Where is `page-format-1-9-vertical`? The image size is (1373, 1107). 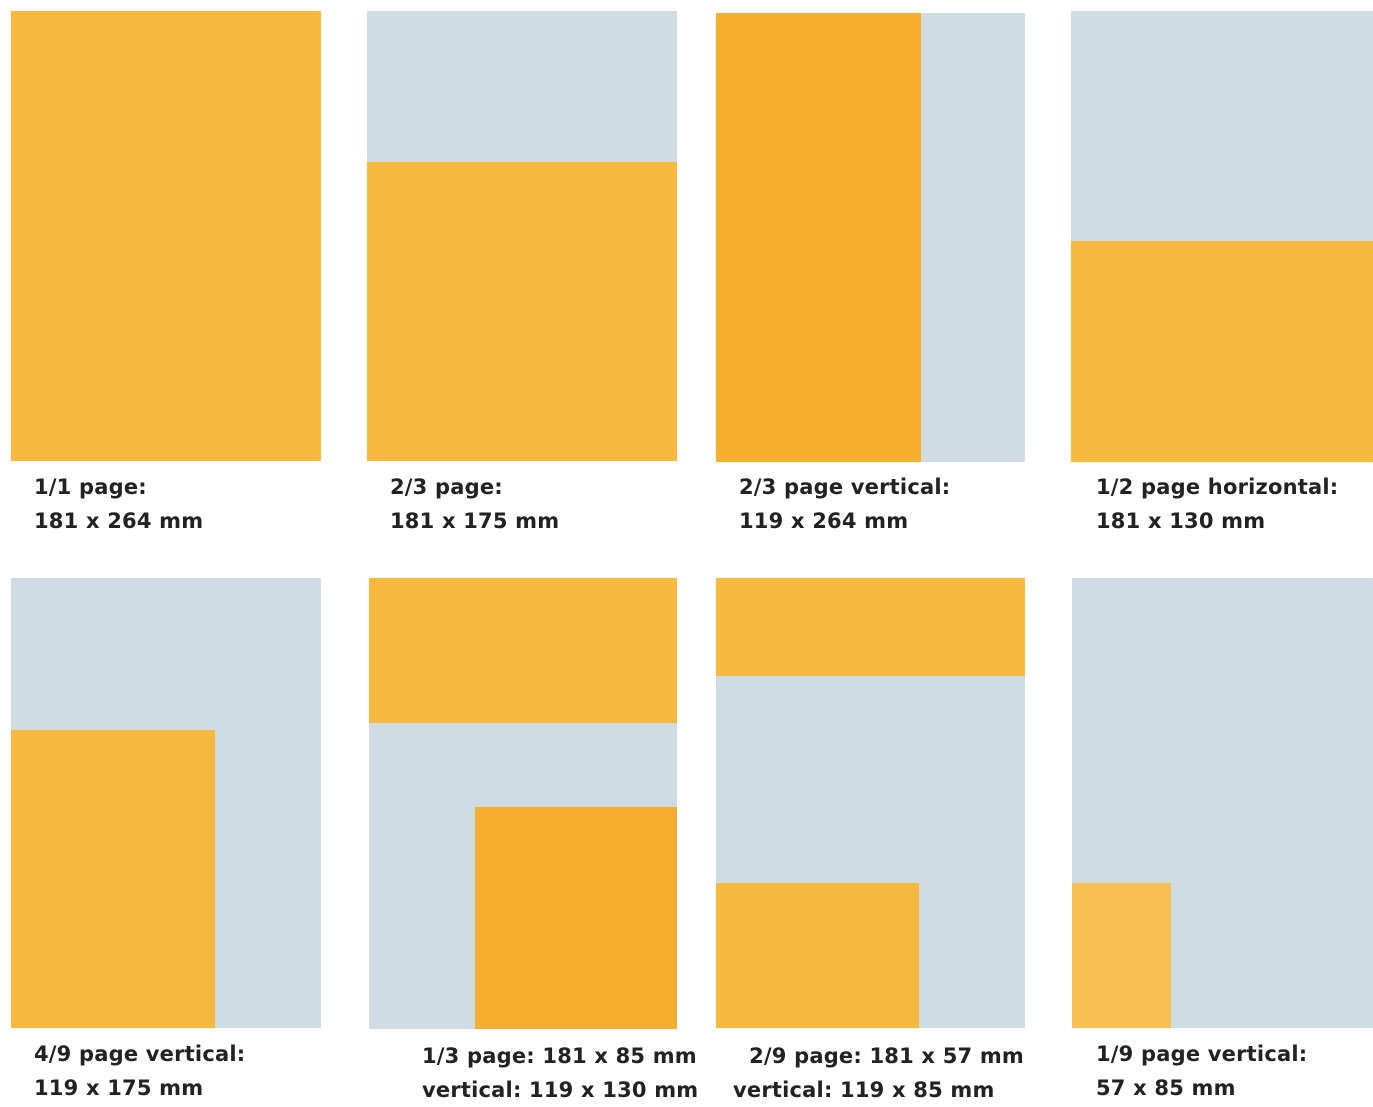 page-format-1-9-vertical is located at coordinates (1222, 803).